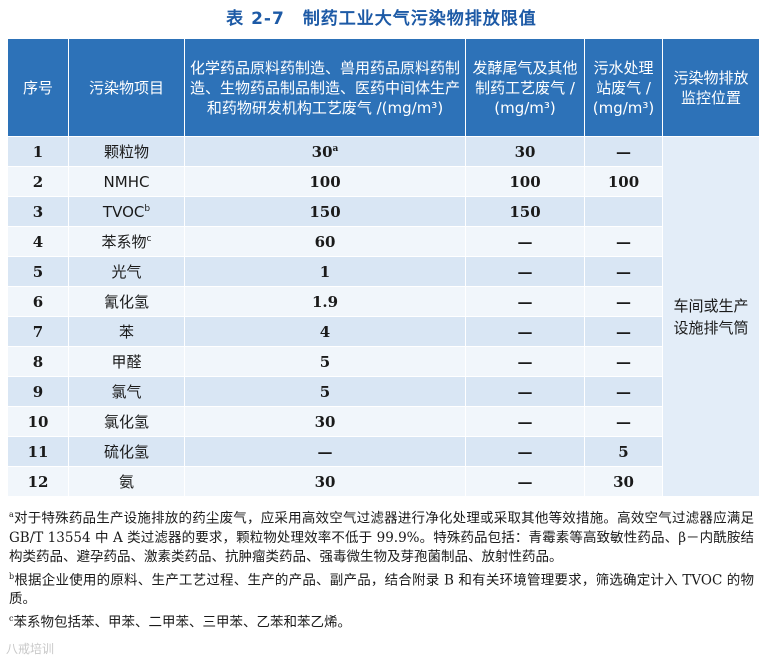 This screenshot has width=763, height=660. What do you see at coordinates (38, 241) in the screenshot?
I see `cell-seq: 4` at bounding box center [38, 241].